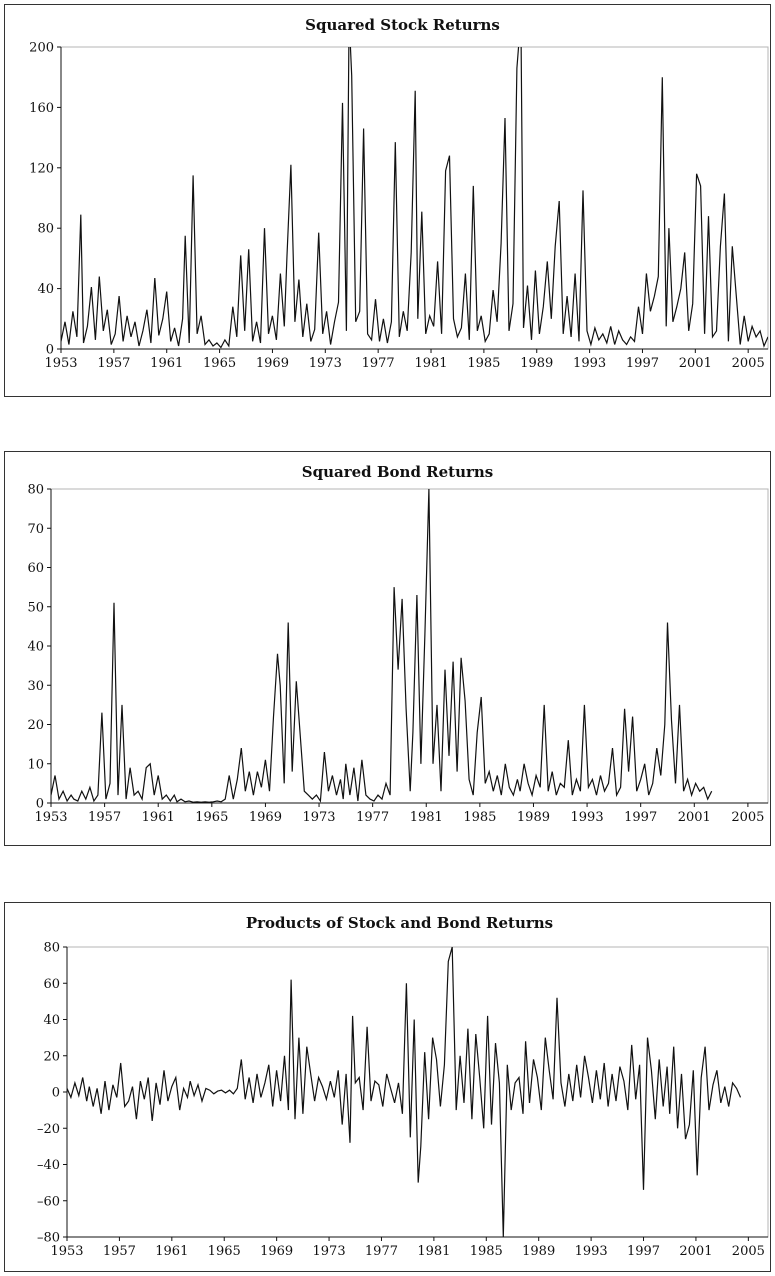  Describe the element at coordinates (35, 764) in the screenshot. I see `y-tick-label: 10` at that location.